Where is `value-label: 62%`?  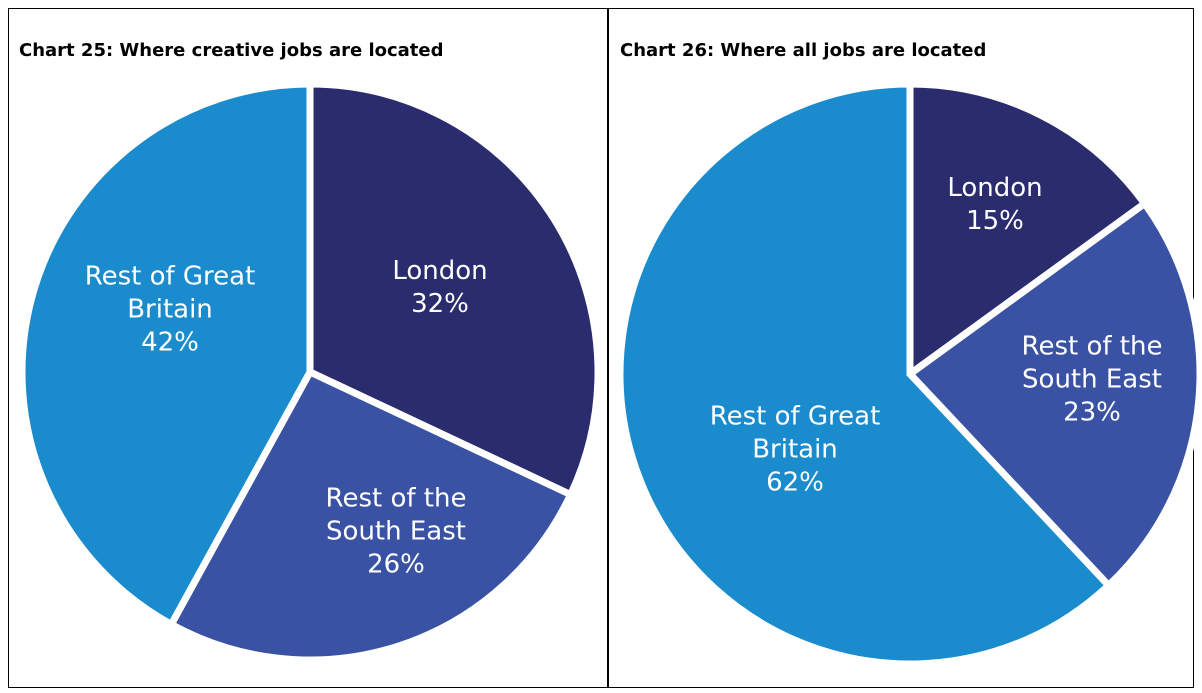 value-label: 62% is located at coordinates (795, 482).